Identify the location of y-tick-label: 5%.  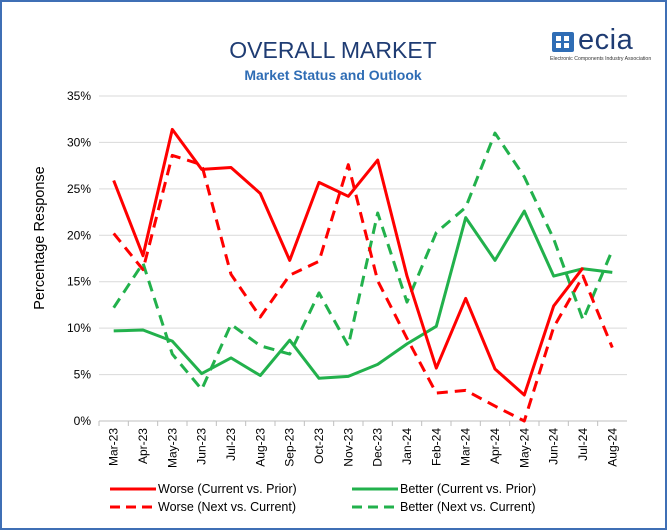
(83, 375).